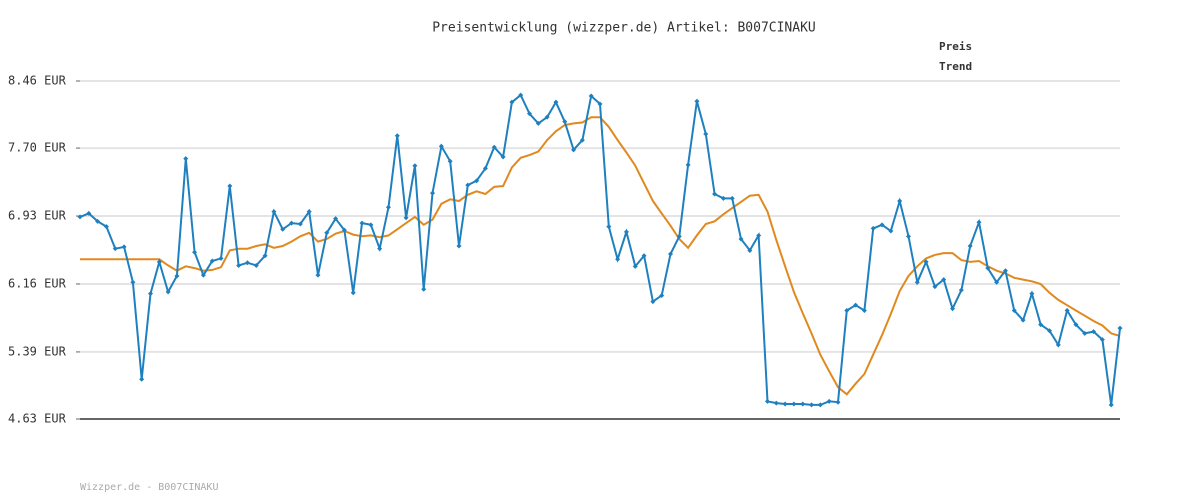 This screenshot has width=1200, height=500. Describe the element at coordinates (37, 81) in the screenshot. I see `y-tick-label: 8.46 EUR` at that location.